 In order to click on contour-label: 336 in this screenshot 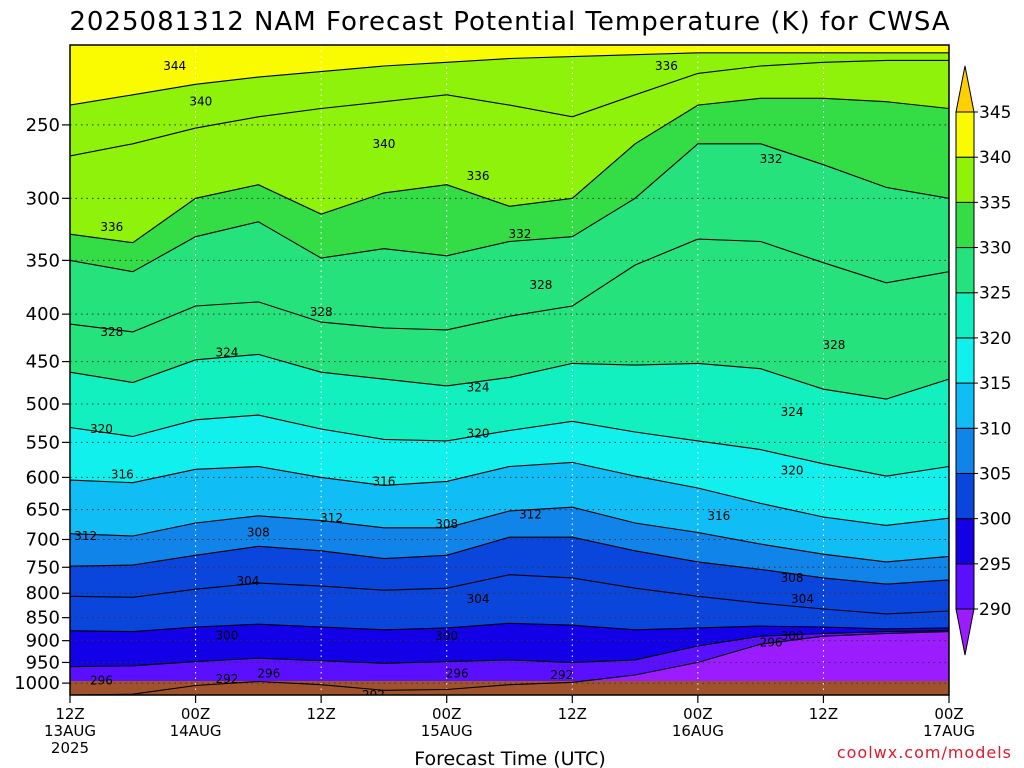, I will do `click(666, 66)`.